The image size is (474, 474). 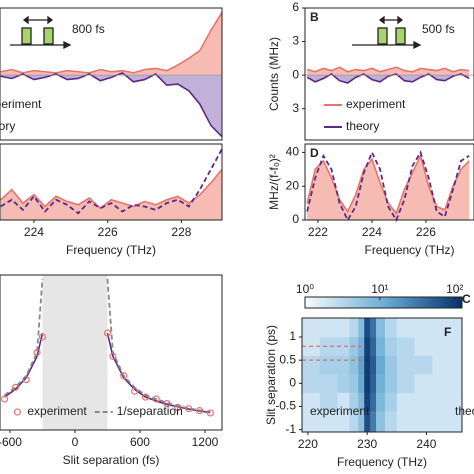 What do you see at coordinates (382, 462) in the screenshot?
I see `x-axis-label: Frequency (THz)` at bounding box center [382, 462].